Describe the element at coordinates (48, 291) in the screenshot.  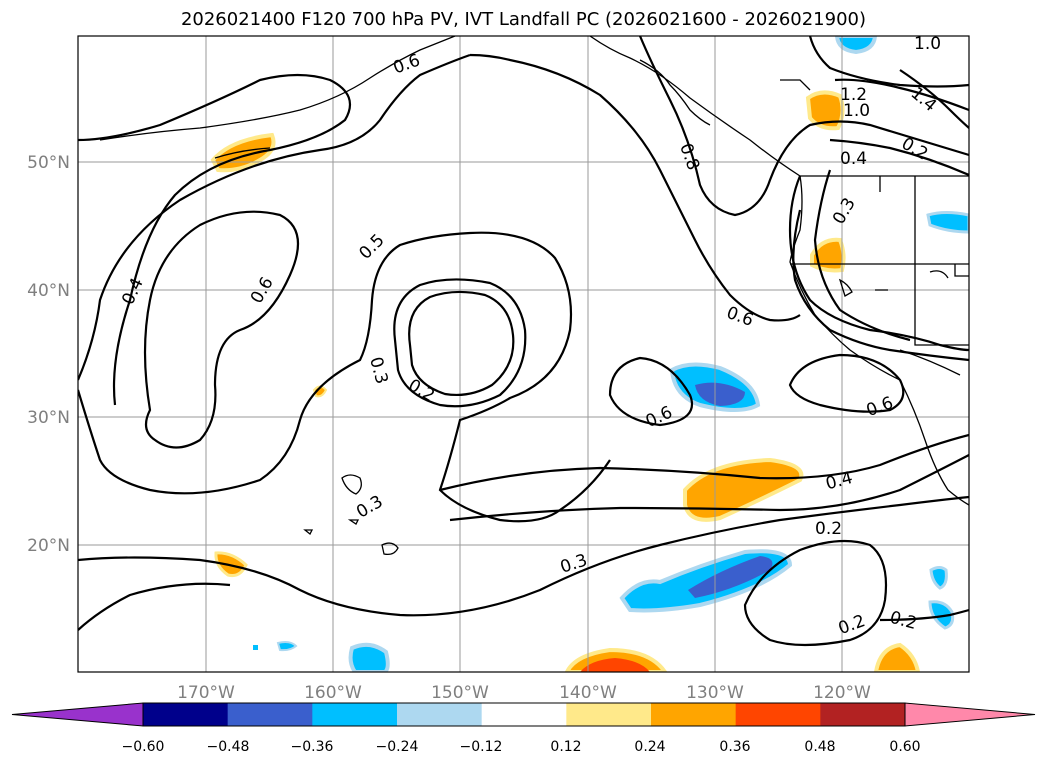
I see `lat-label: 40°N` at that location.